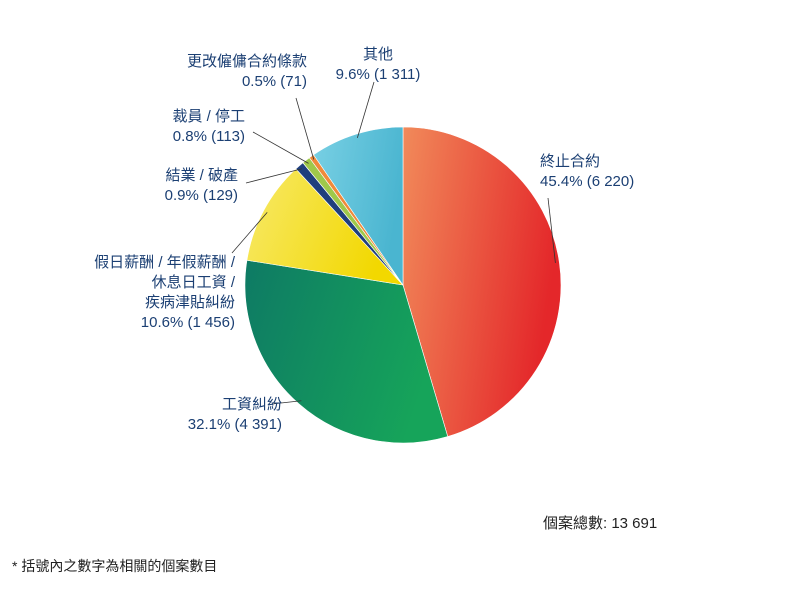 Image resolution: width=800 pixels, height=605 pixels. What do you see at coordinates (193, 282) in the screenshot?
I see `slice-name-line2: 休息日工資 /` at bounding box center [193, 282].